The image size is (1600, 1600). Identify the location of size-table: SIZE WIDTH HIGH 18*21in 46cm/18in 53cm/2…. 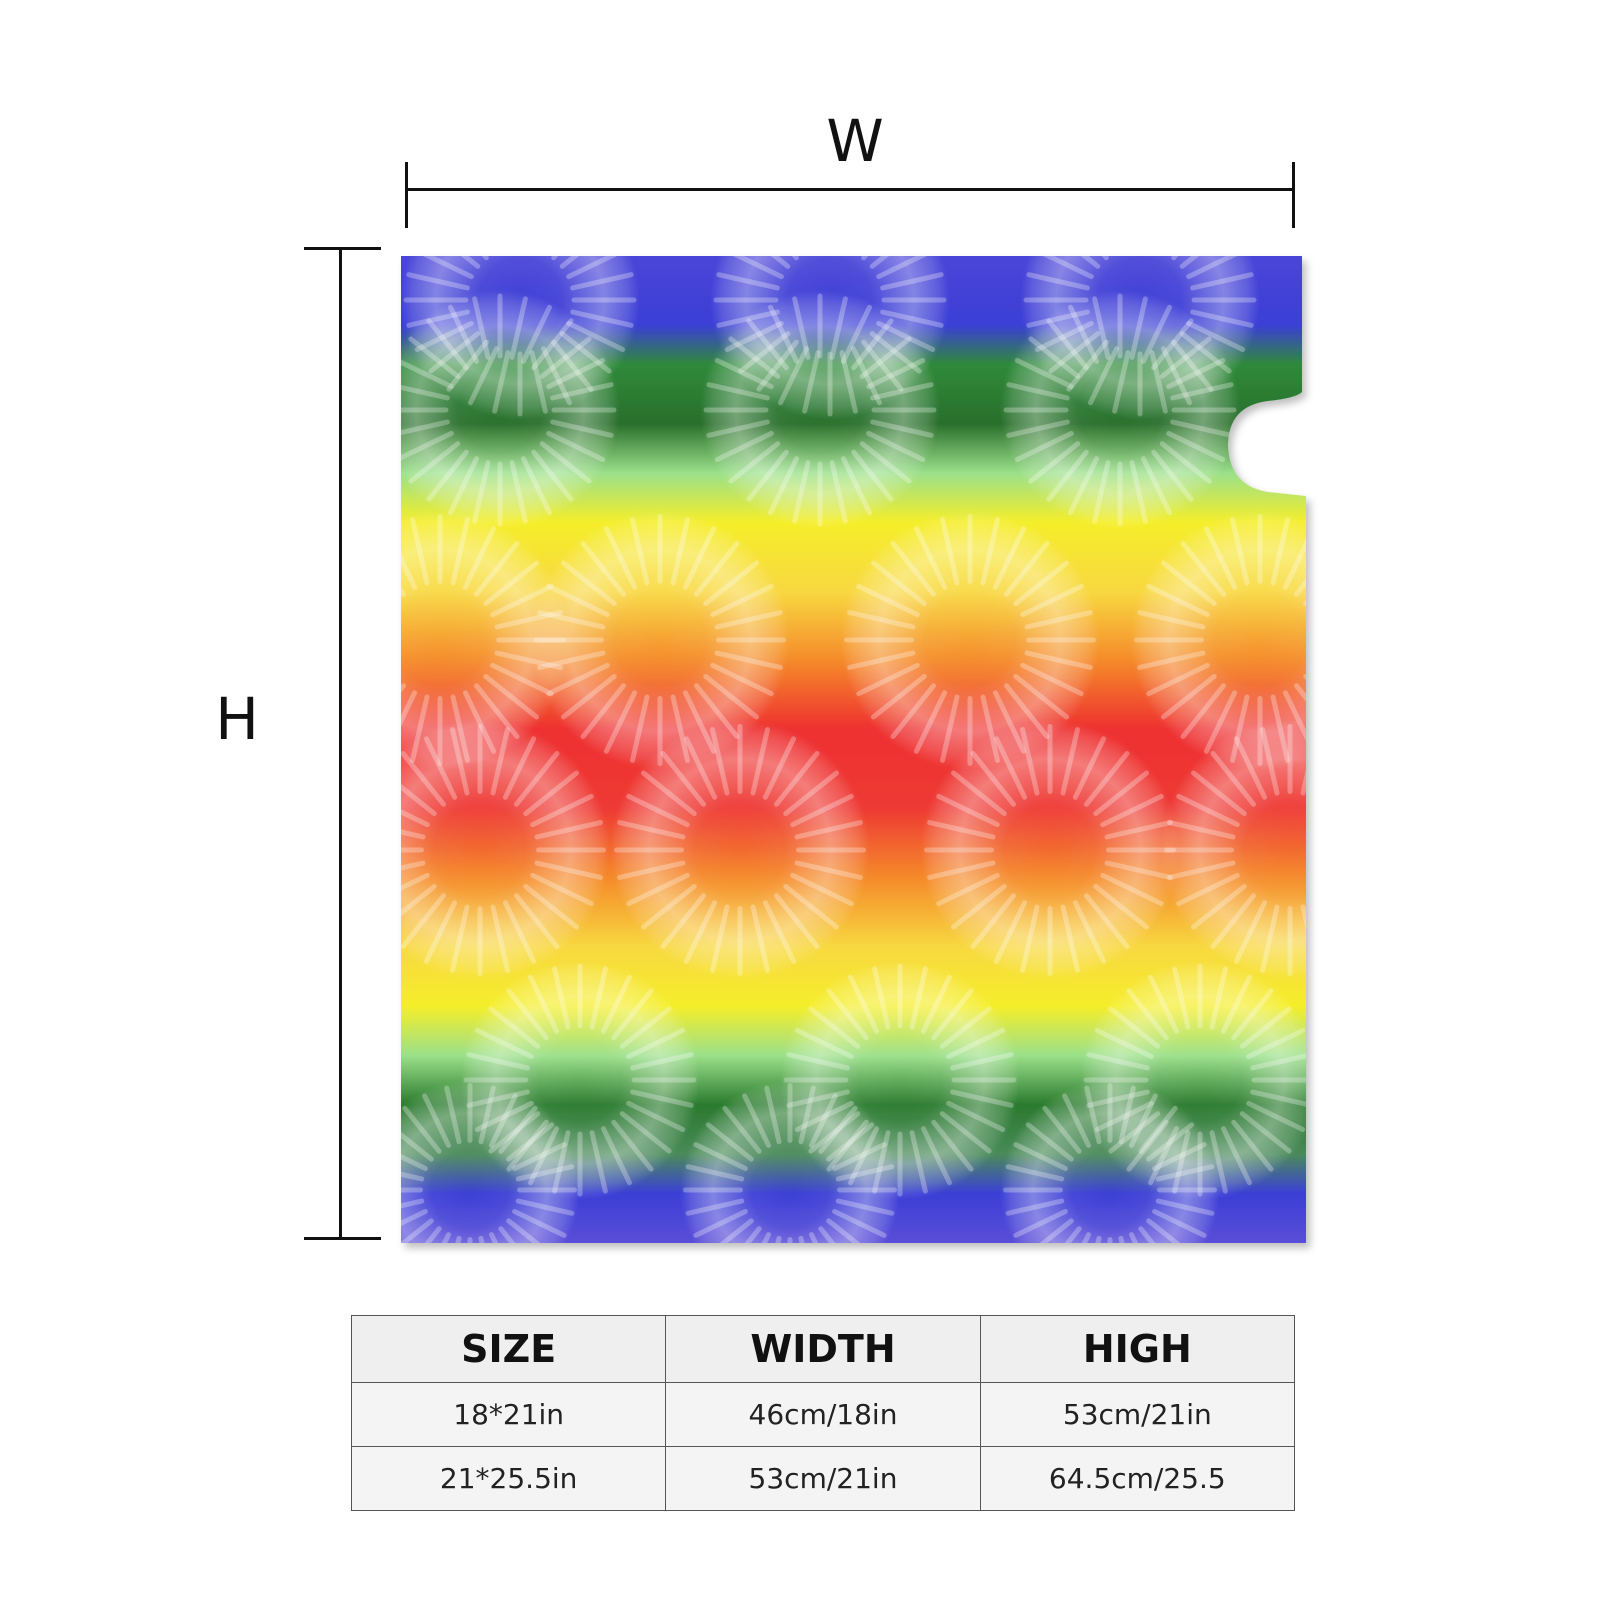
(823, 1413).